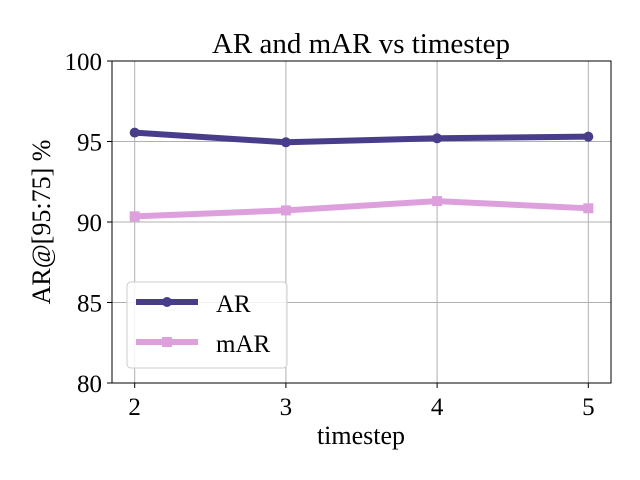 This screenshot has height=480, width=640. I want to click on legend: AR mAR, so click(207, 325).